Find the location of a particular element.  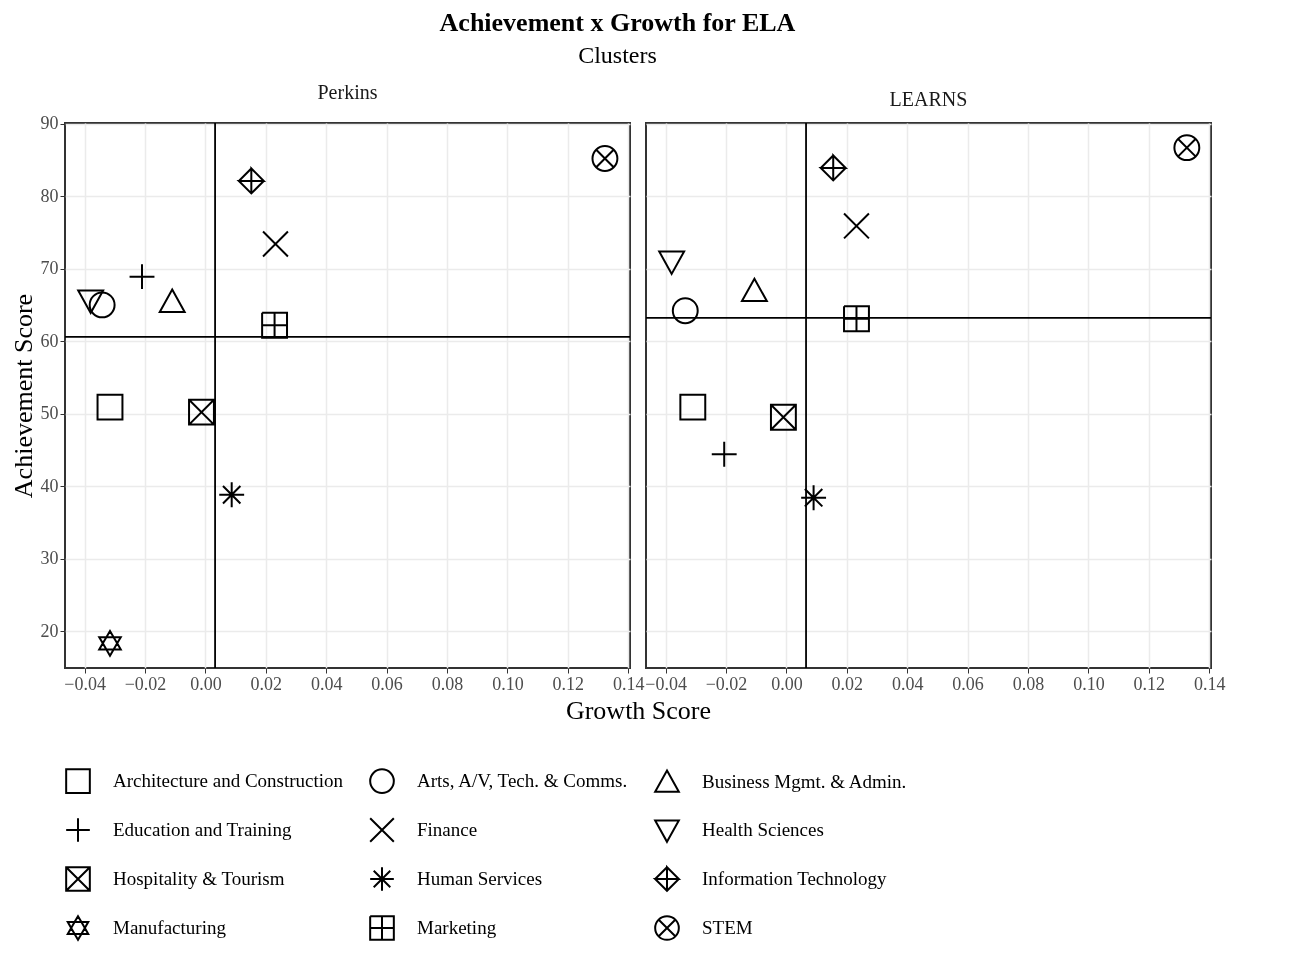

y-tick-label: 60 is located at coordinates (49, 340).